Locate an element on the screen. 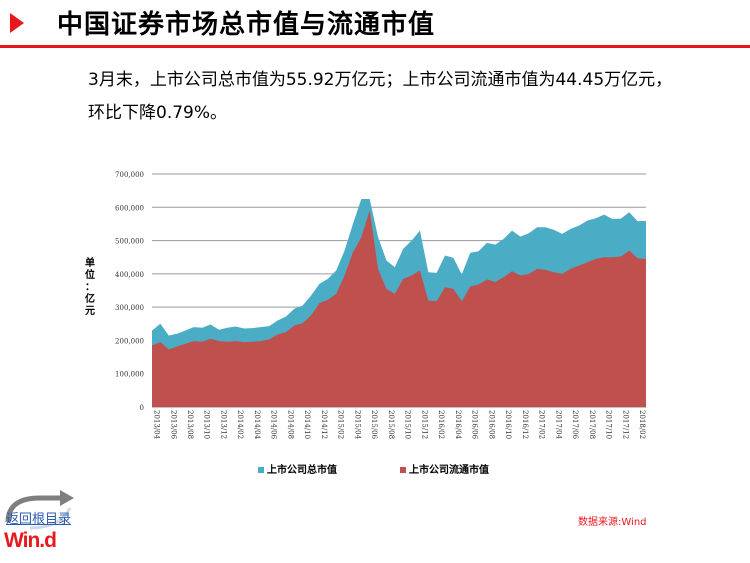 This screenshot has height=563, width=750. legend-item-total: 上市公司总市值 is located at coordinates (297, 468).